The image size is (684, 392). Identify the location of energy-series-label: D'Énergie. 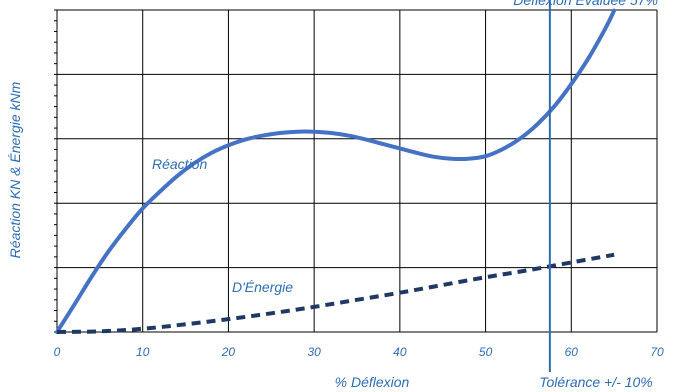
(262, 287).